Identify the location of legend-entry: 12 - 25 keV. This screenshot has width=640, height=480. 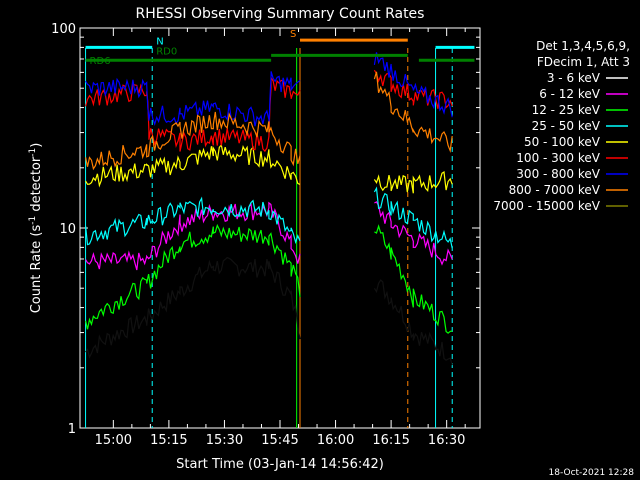
(566, 110).